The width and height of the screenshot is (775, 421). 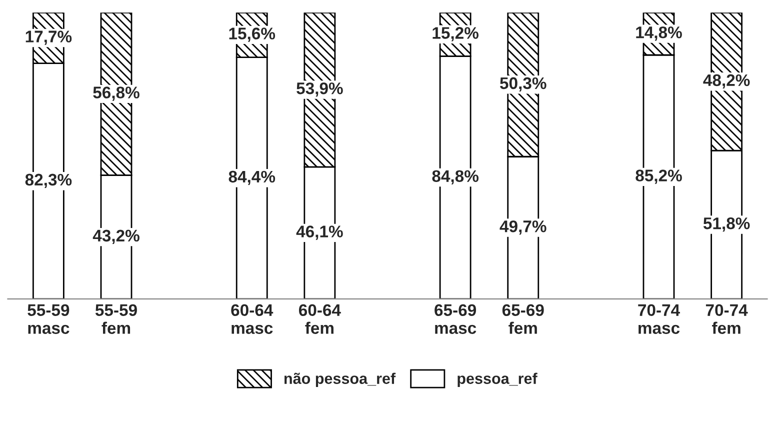 What do you see at coordinates (252, 319) in the screenshot?
I see `x-tick-label: 60-64 masc` at bounding box center [252, 319].